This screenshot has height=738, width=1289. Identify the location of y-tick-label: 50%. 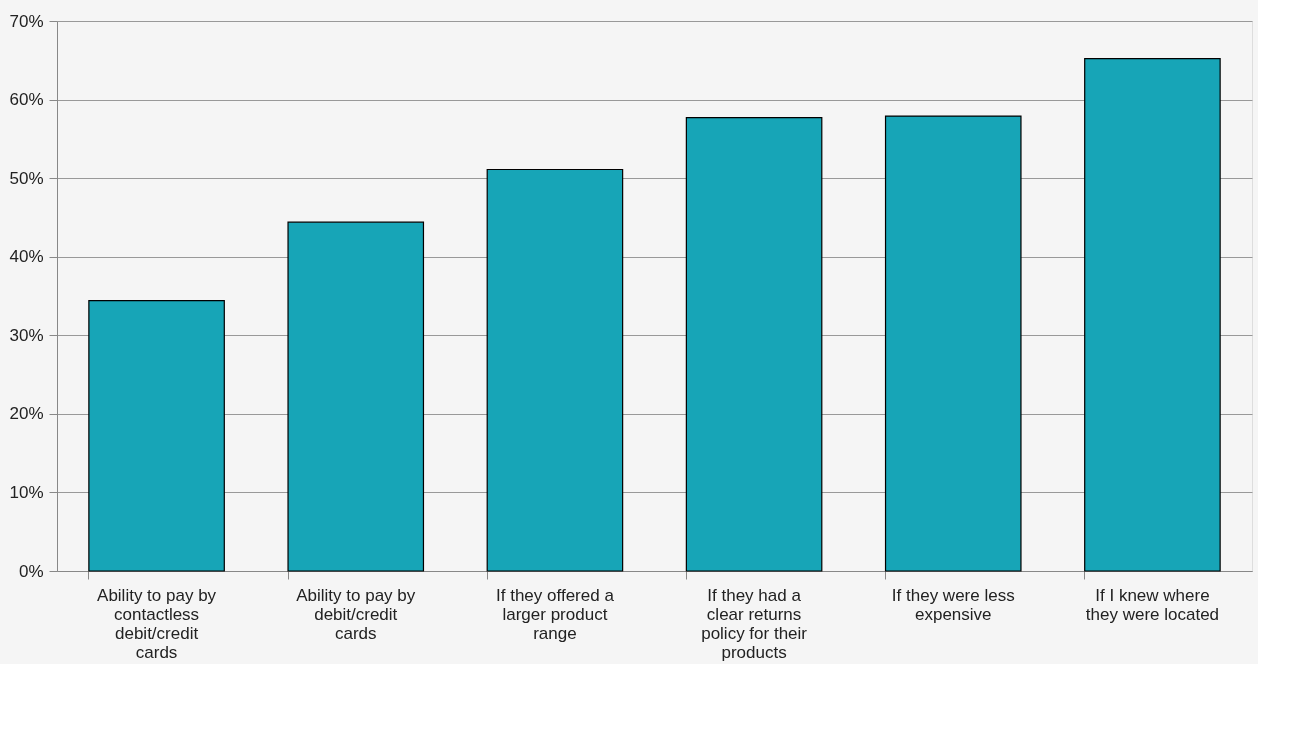
(26, 178).